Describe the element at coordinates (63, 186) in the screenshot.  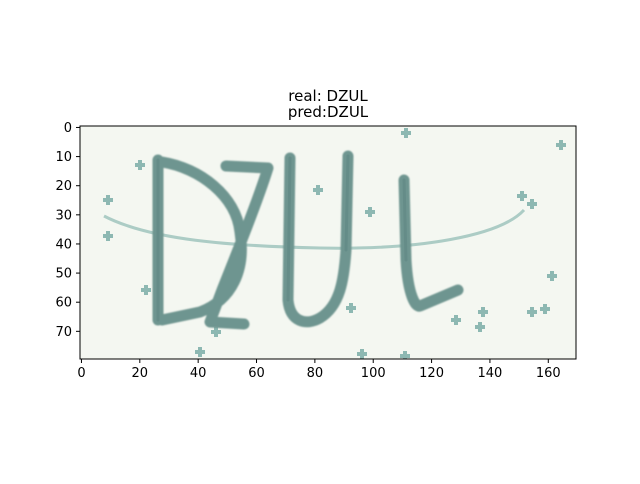
I see `y-tick-label: 20` at that location.